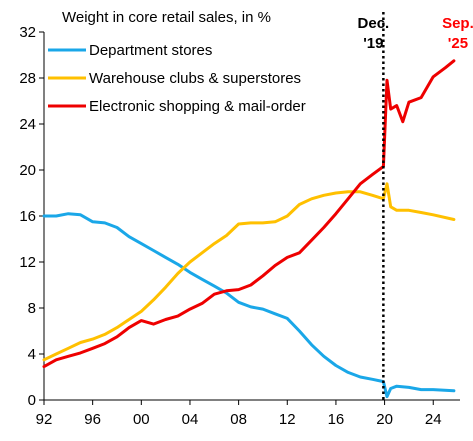 This screenshot has height=441, width=473. I want to click on x-tick-label: 08, so click(238, 419).